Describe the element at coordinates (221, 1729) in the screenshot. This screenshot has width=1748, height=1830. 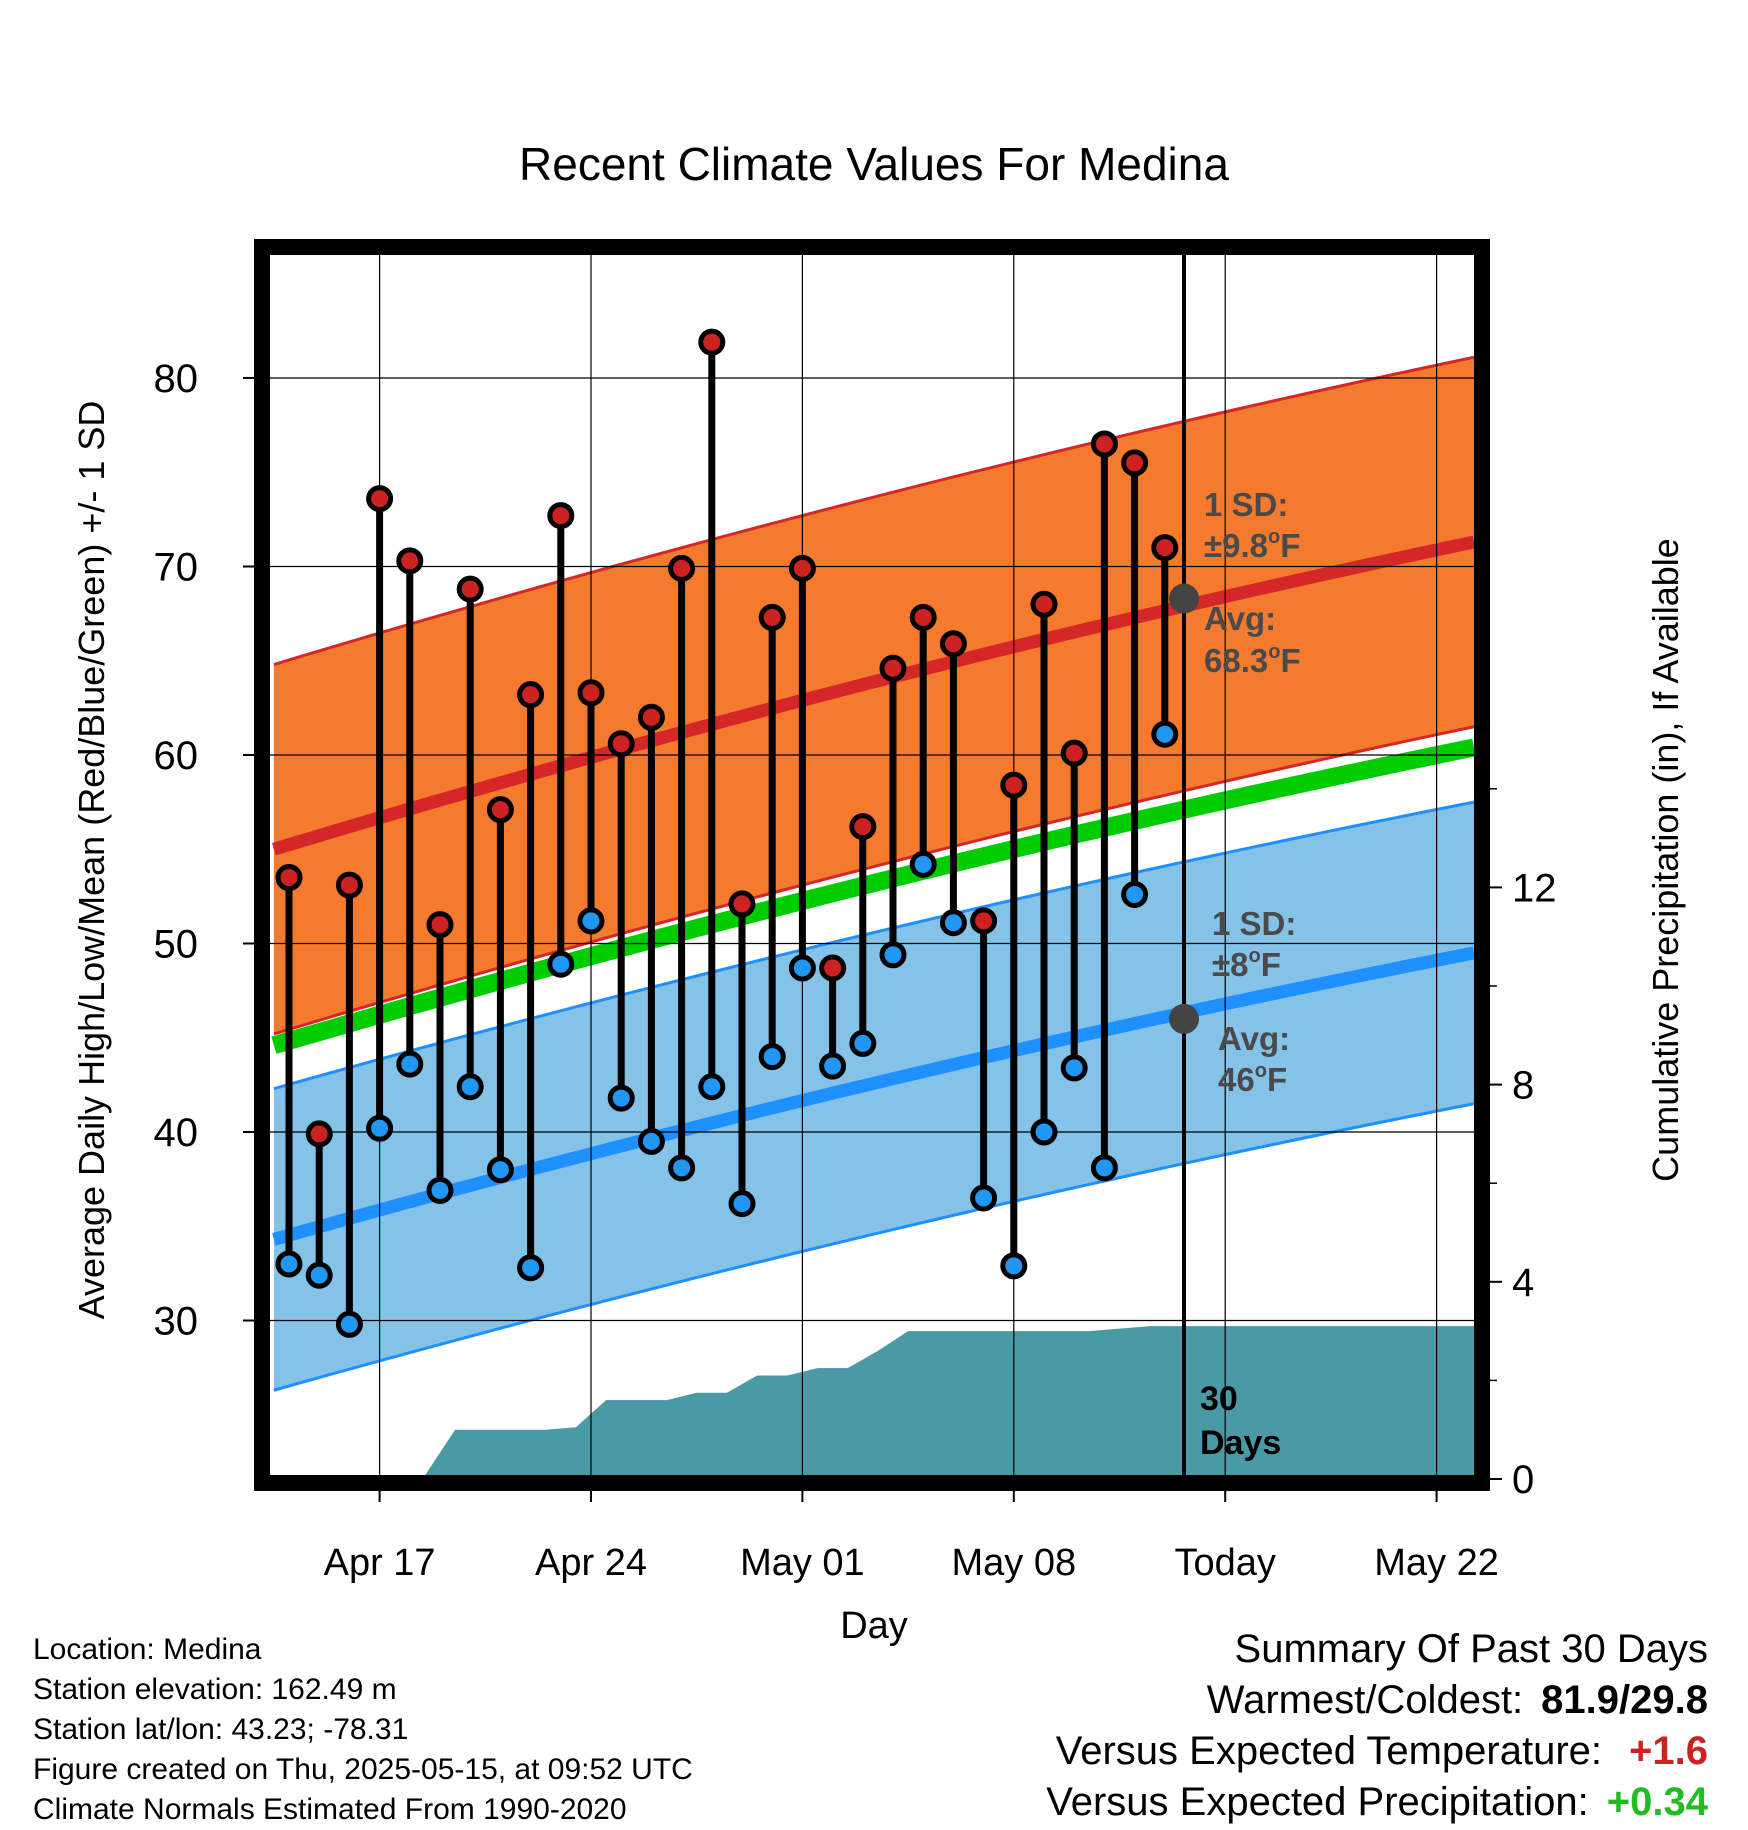
I see `info-latlon: Station lat/lon: 43.23; -78.31` at that location.